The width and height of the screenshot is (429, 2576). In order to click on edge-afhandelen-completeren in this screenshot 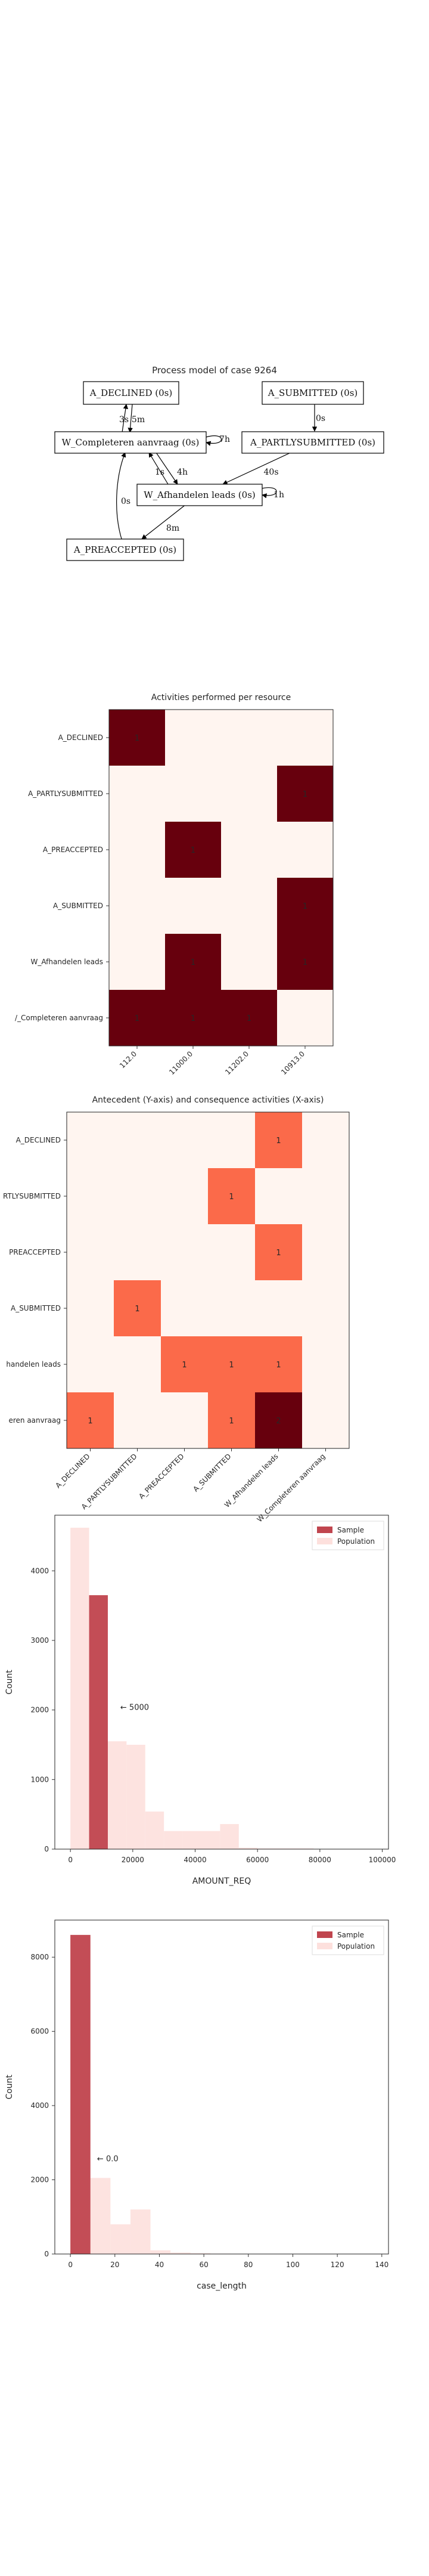, I will do `click(158, 469)`.